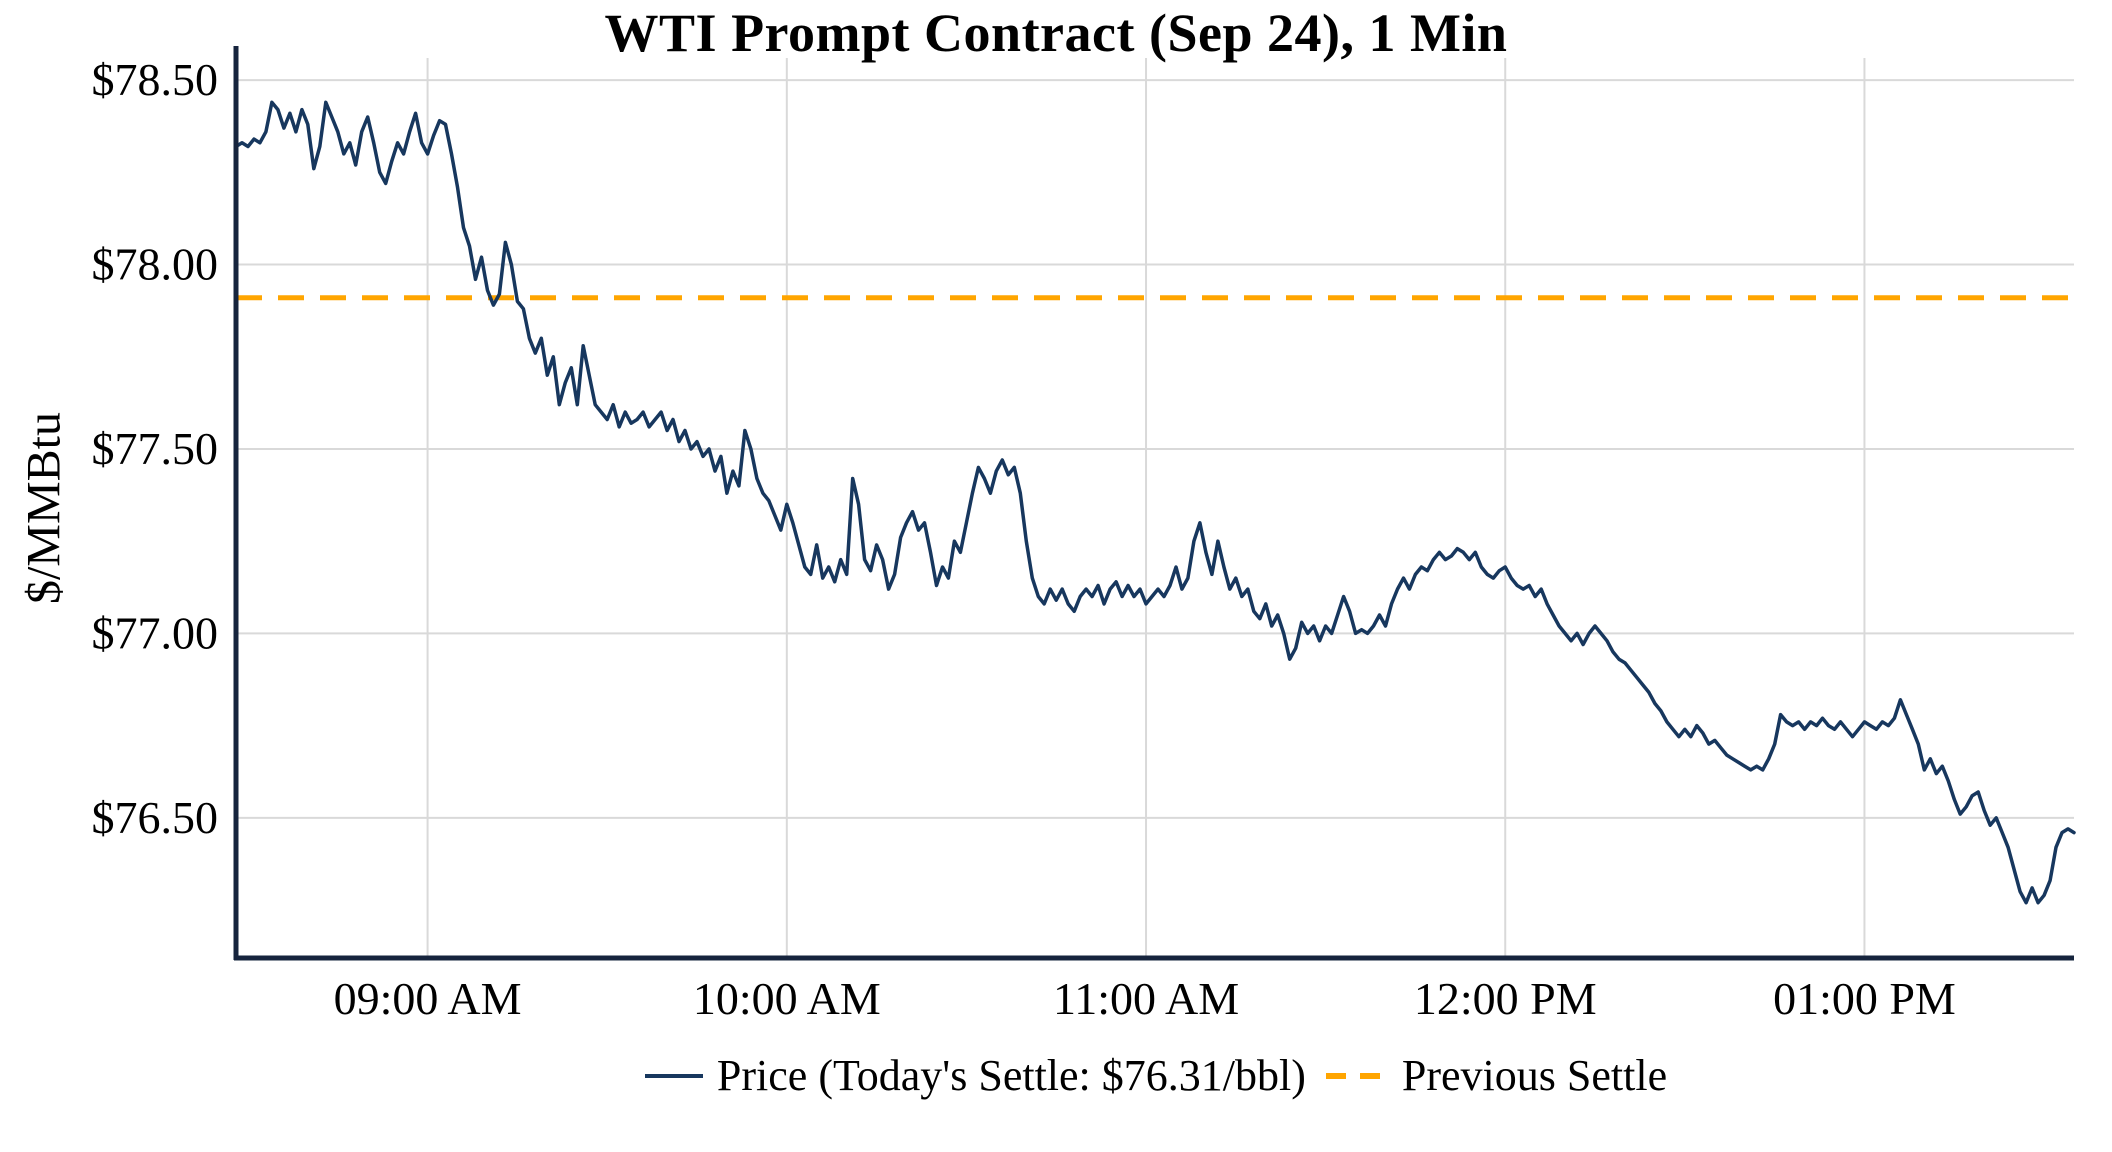 Image resolution: width=2112 pixels, height=1152 pixels. Describe the element at coordinates (1505, 998) in the screenshot. I see `x-tick-label: 12:00 PM` at that location.